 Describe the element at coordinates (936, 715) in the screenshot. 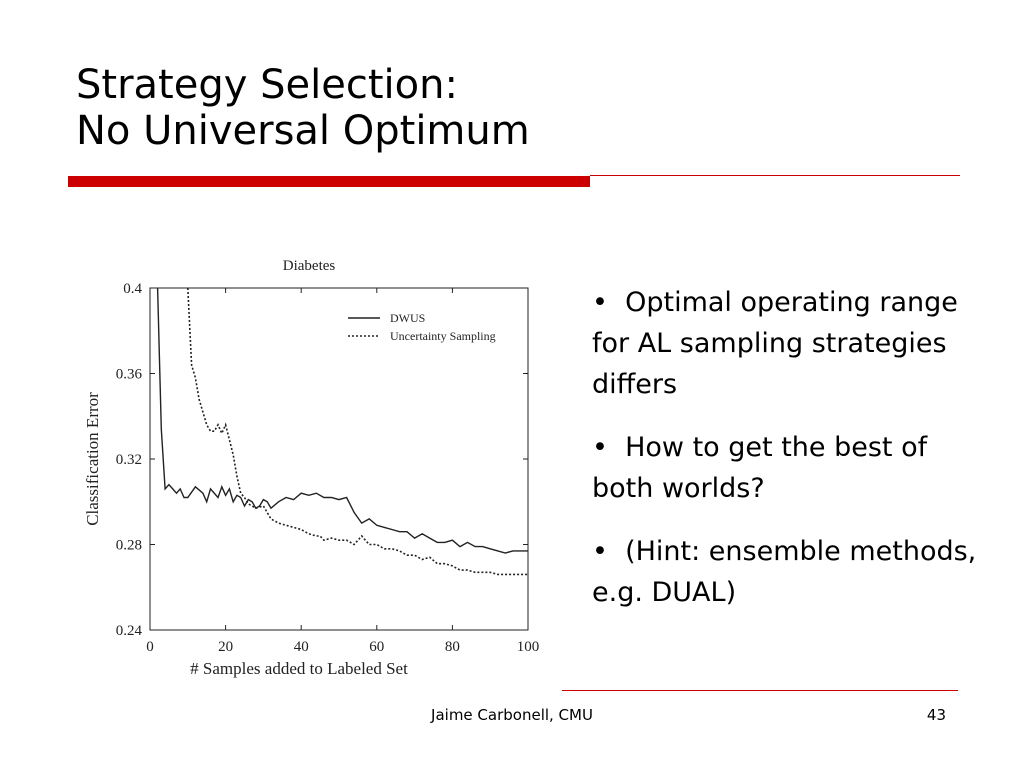

I see `page-number: 43` at that location.